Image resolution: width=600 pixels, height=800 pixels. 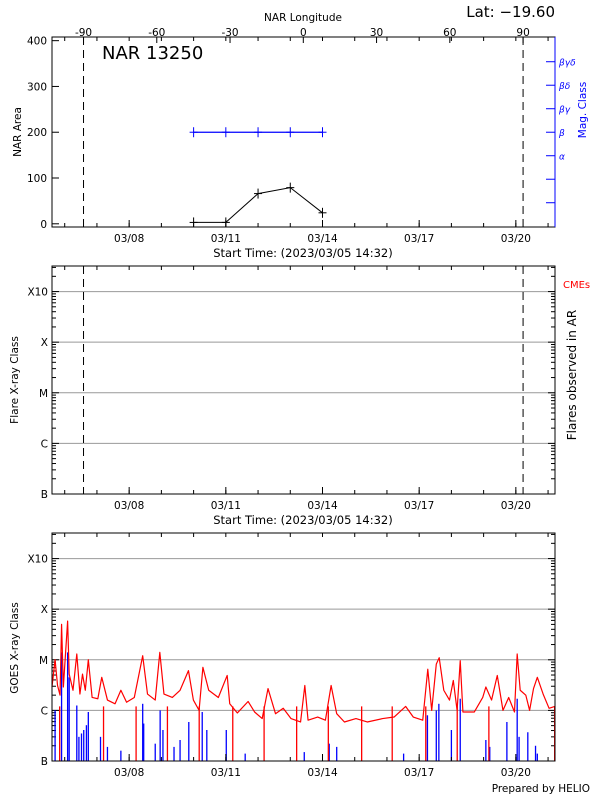 What do you see at coordinates (37, 42) in the screenshot?
I see `y-tick-label: 400` at bounding box center [37, 42].